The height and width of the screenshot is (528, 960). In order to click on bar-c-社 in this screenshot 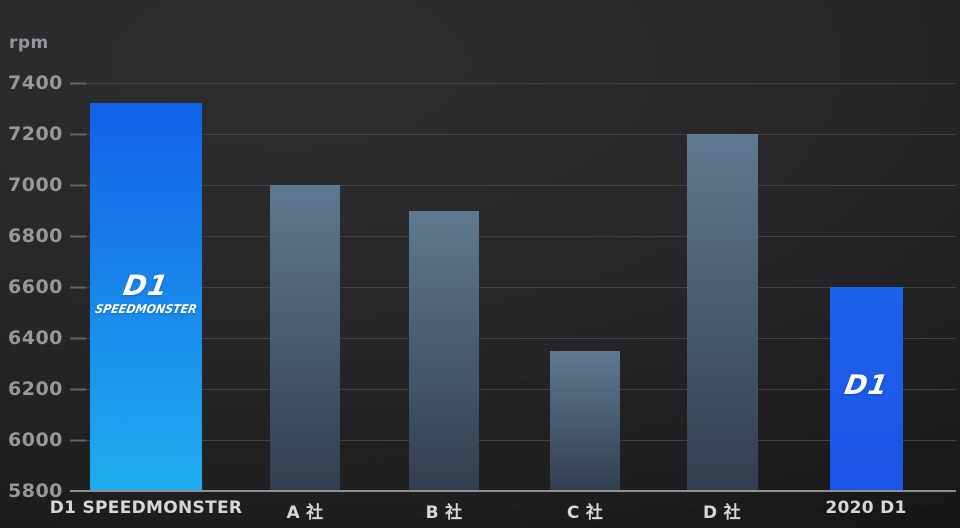, I will do `click(585, 420)`.